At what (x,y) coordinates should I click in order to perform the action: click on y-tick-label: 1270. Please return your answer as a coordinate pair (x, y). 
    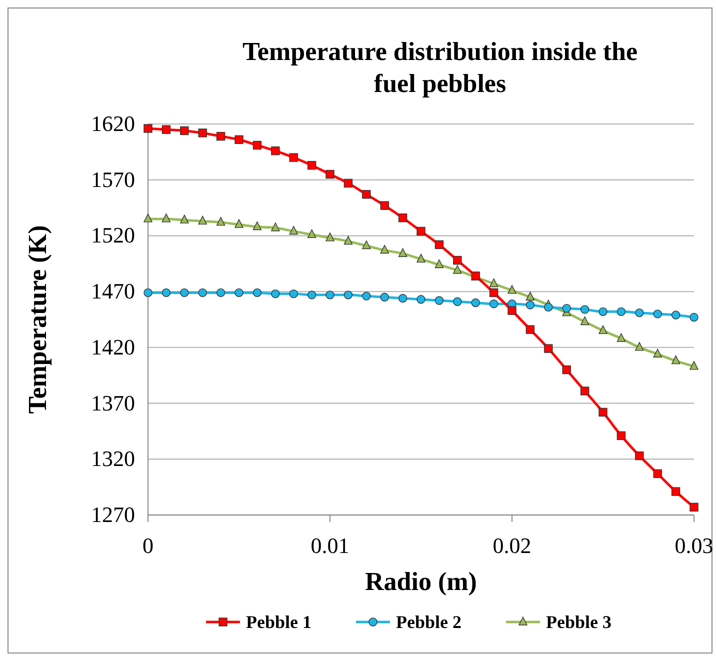
    Looking at the image, I should click on (113, 514).